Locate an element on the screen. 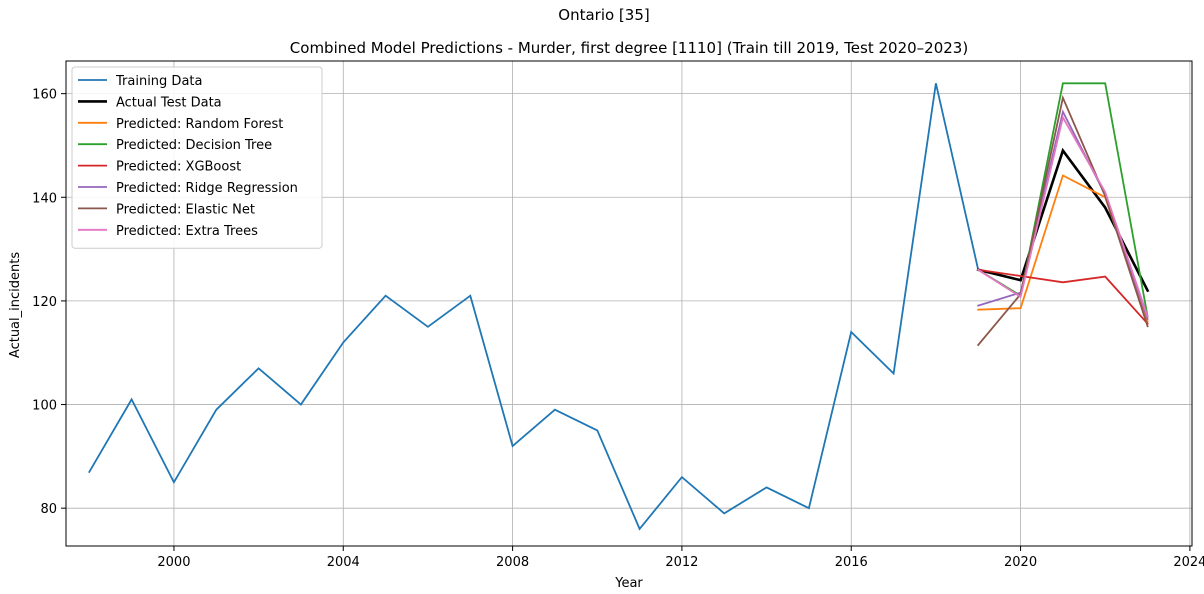 This screenshot has width=1204, height=594. y-tick-label: 80 is located at coordinates (48, 509).